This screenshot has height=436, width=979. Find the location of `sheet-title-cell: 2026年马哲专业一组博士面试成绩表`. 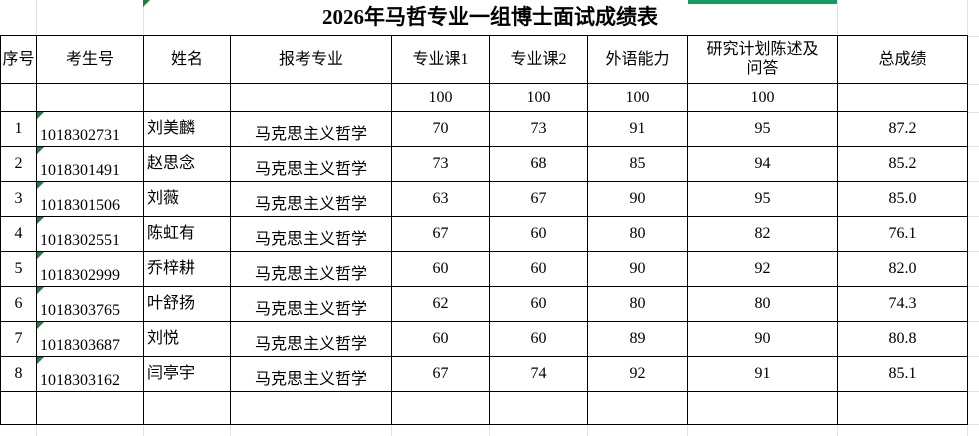

sheet-title-cell: 2026年马哲专业一组博士面试成绩表 is located at coordinates (490, 17).